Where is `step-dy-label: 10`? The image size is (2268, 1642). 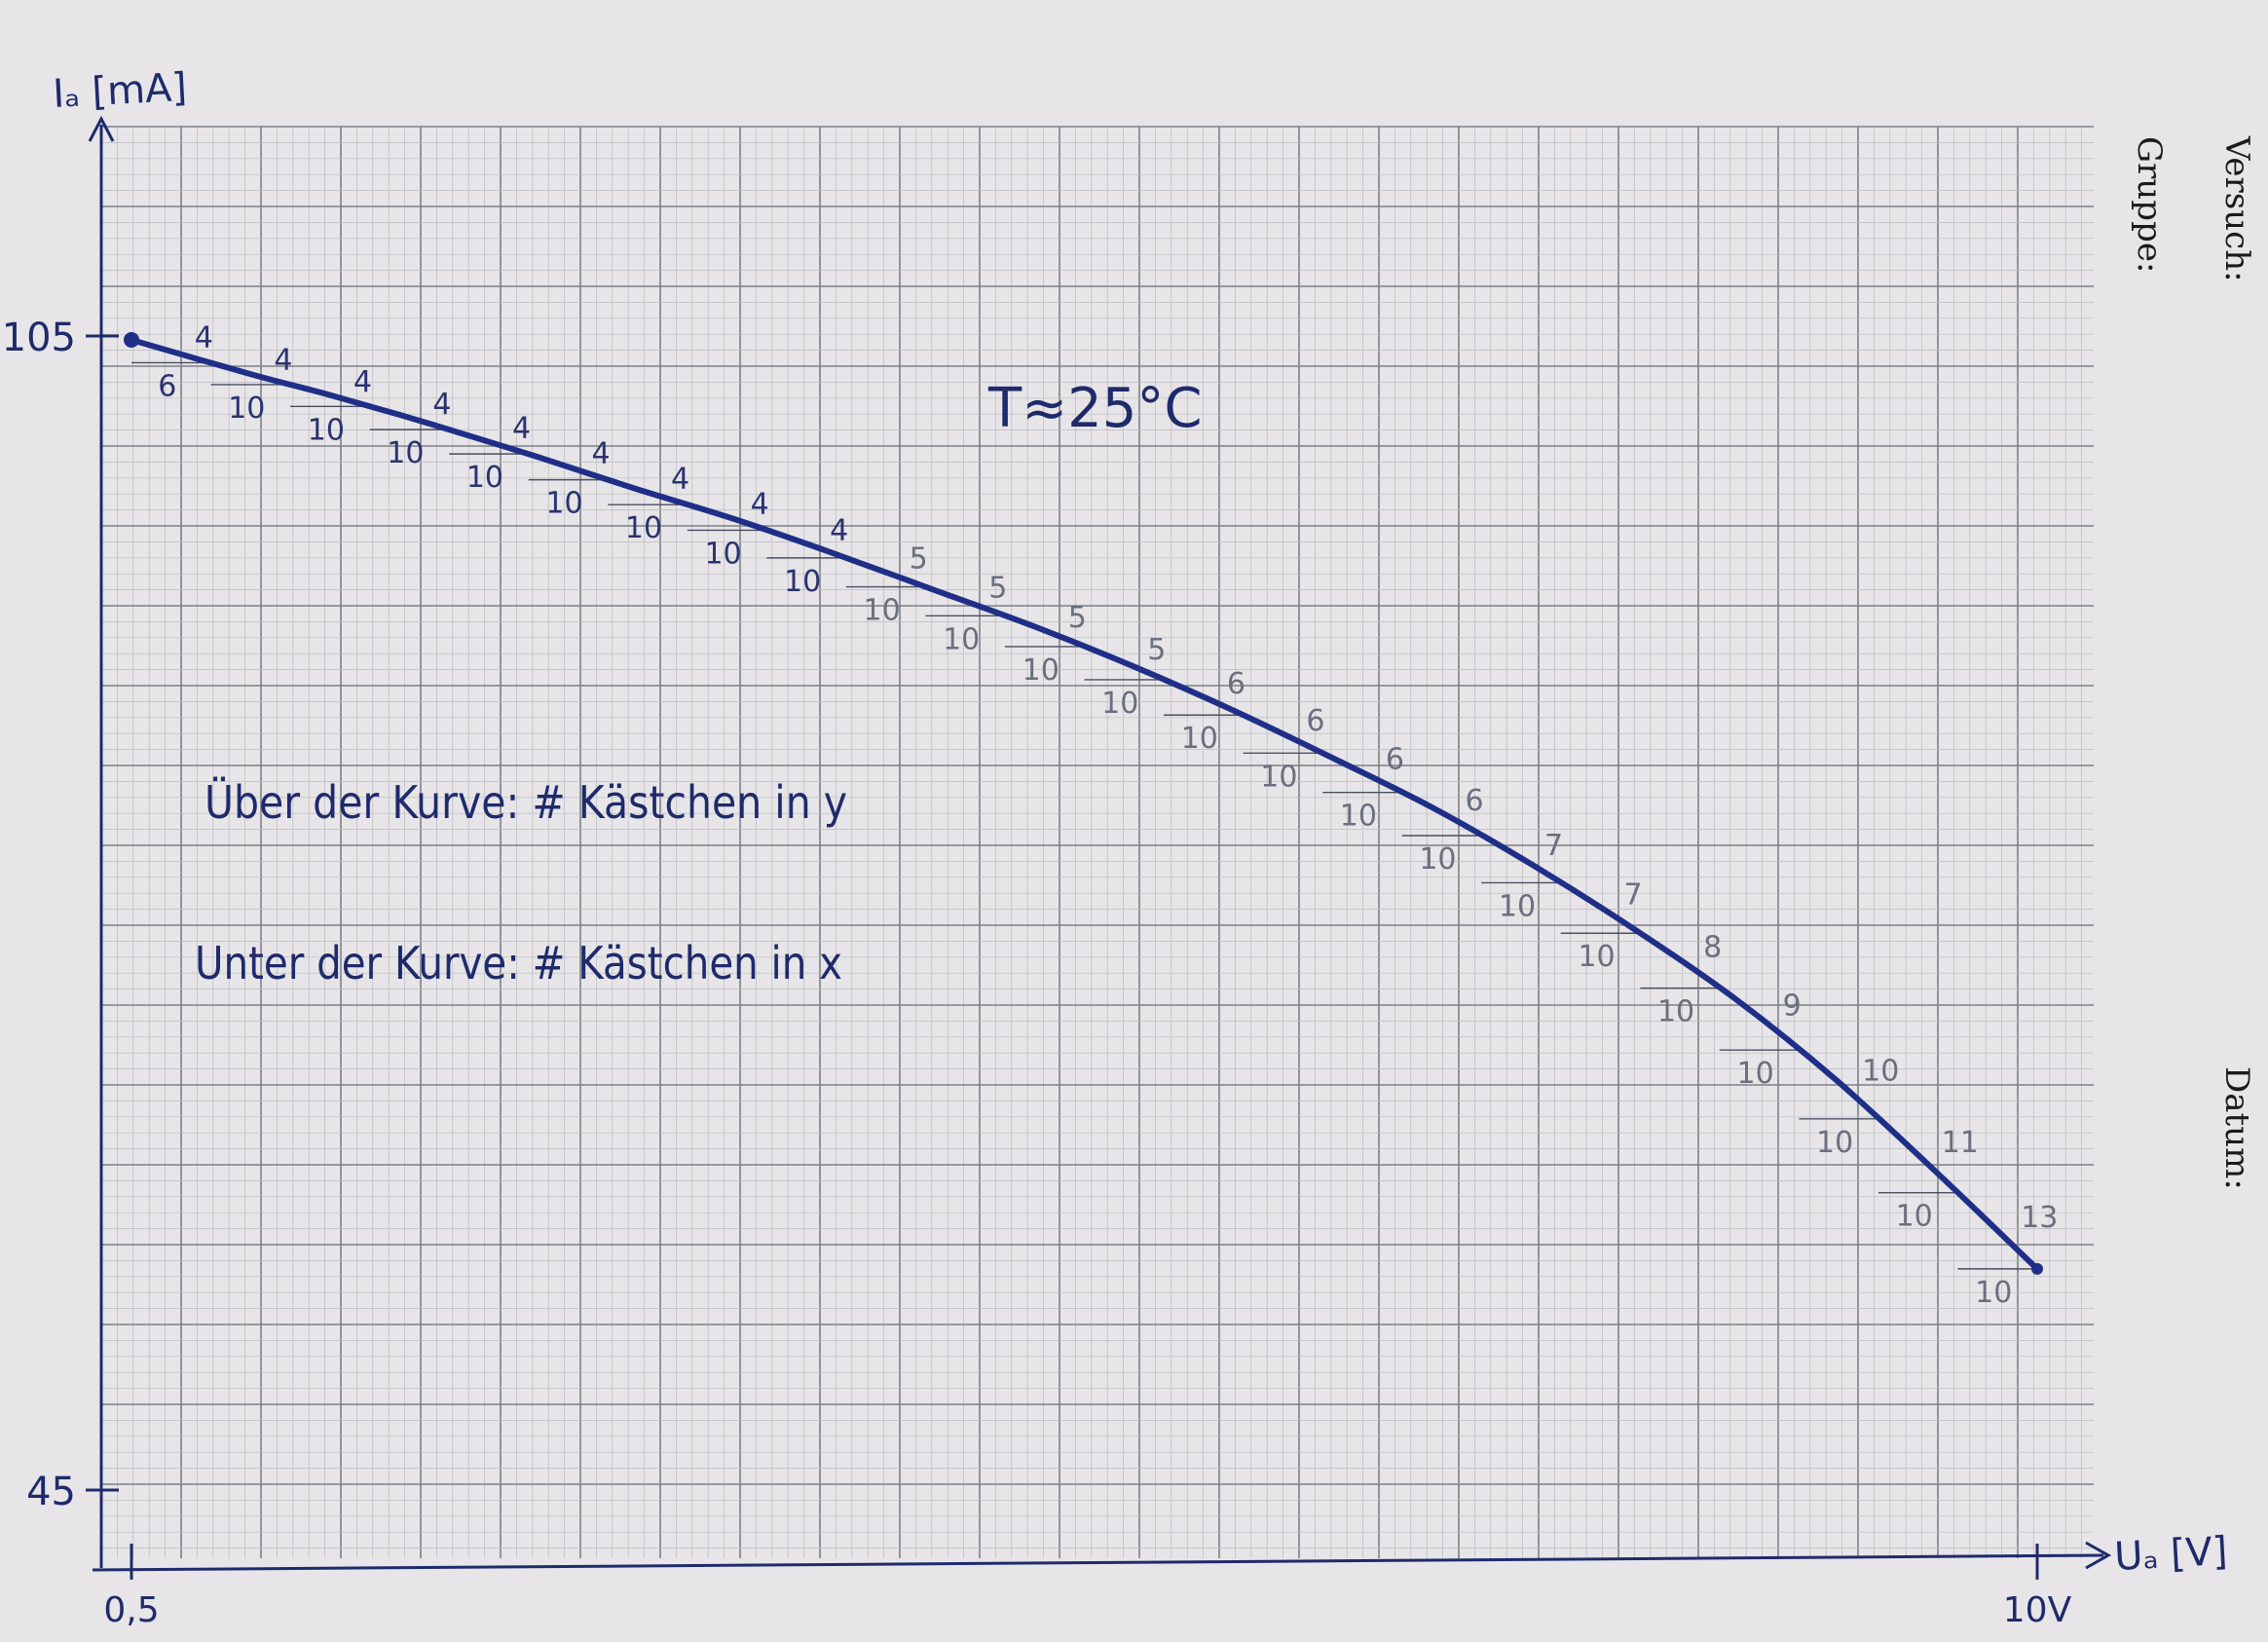
step-dy-label: 10 is located at coordinates (1880, 1072).